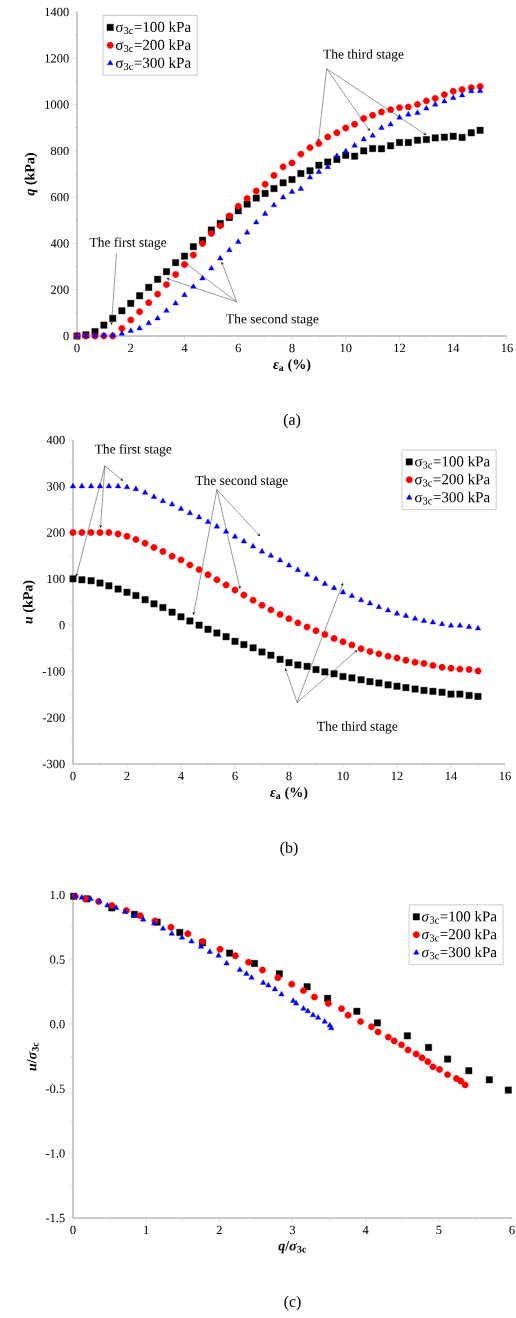 The width and height of the screenshot is (516, 1318). I want to click on y-tick-label: 1.0, so click(57, 895).